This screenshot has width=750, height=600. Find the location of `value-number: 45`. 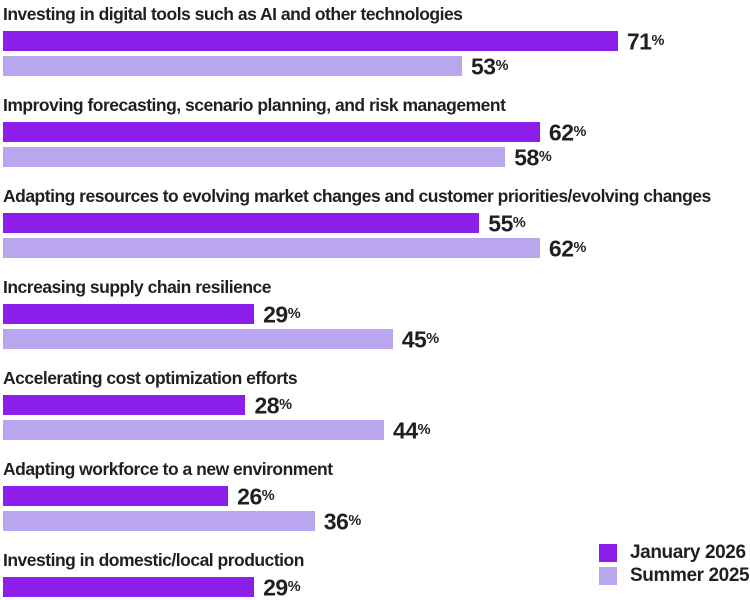

value-number: 45 is located at coordinates (414, 339).